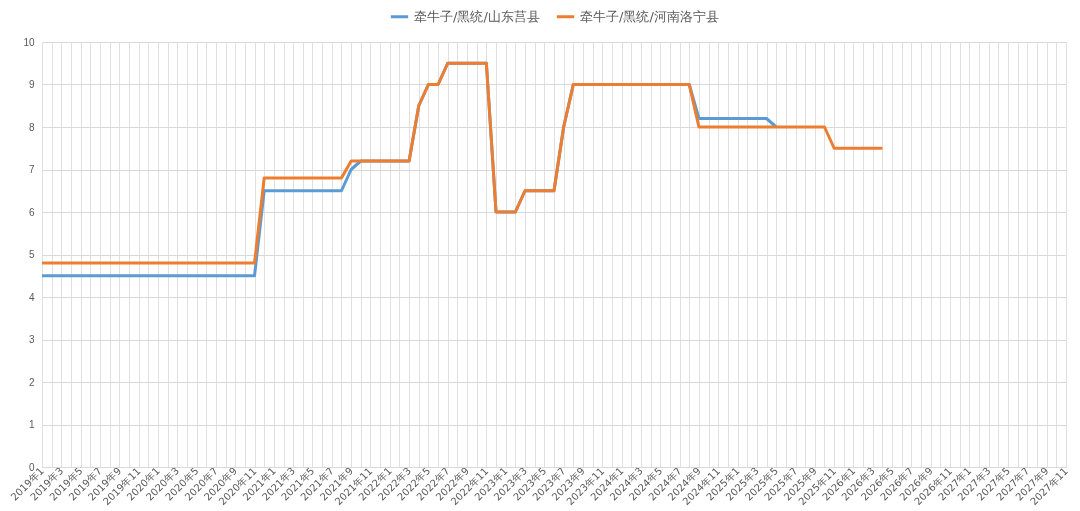 The width and height of the screenshot is (1080, 511). What do you see at coordinates (31, 339) in the screenshot?
I see `y-tick-label: 3` at bounding box center [31, 339].